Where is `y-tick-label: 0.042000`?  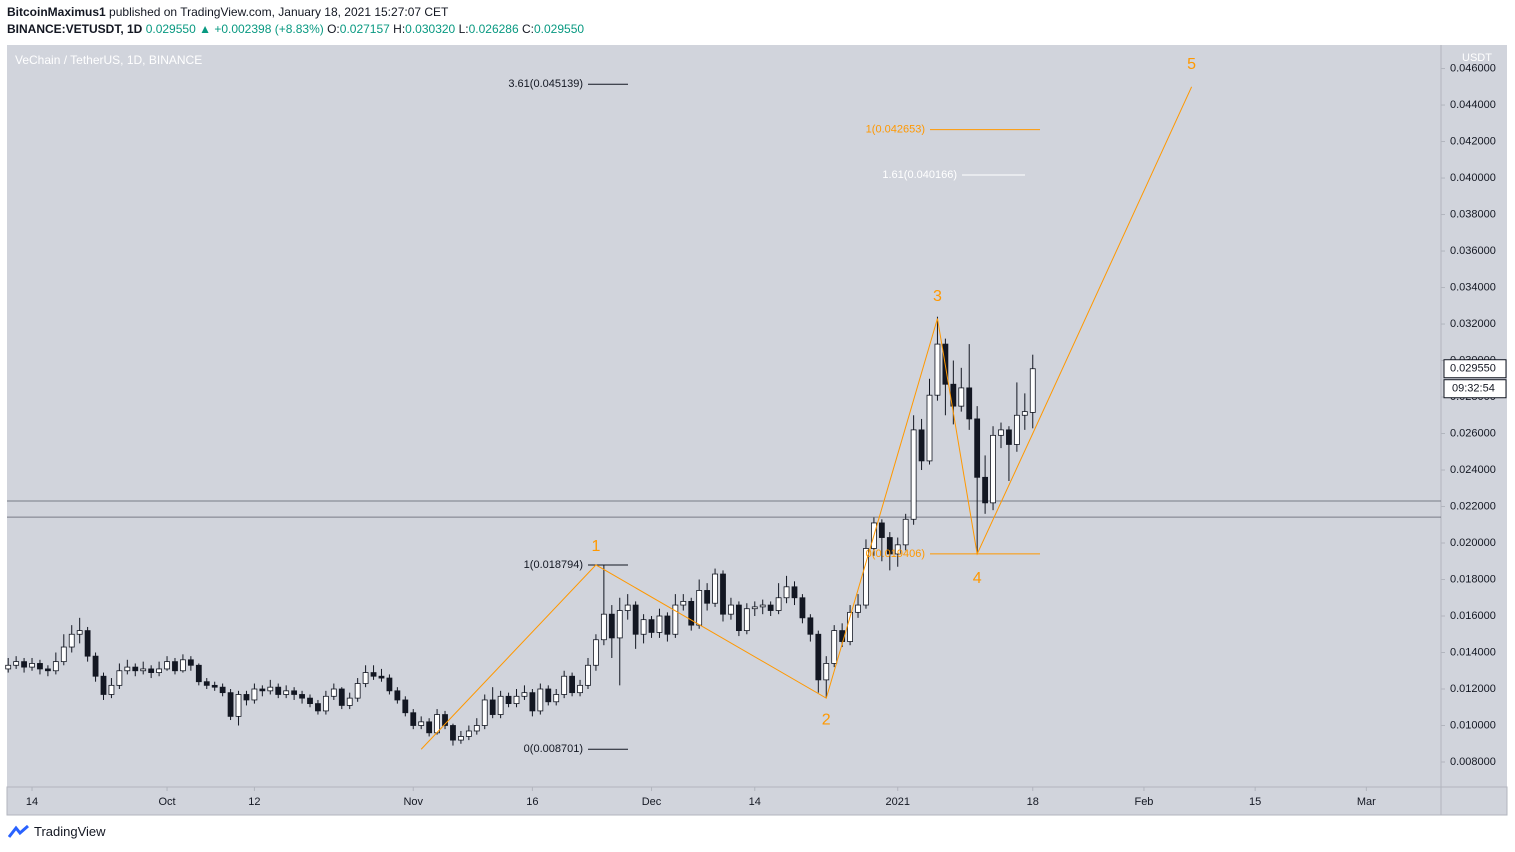
y-tick-label: 0.042000 is located at coordinates (1473, 141).